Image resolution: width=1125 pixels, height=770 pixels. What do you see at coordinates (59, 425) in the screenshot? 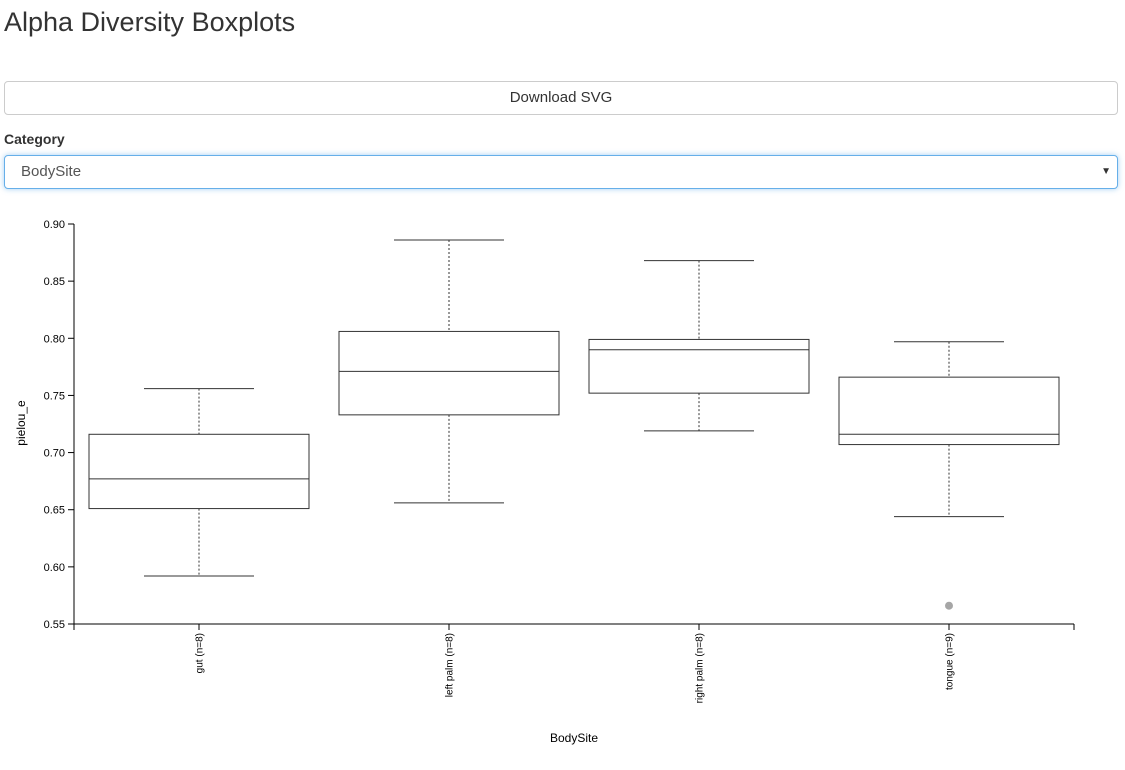
I see `y-axis: 0.55 0.60 0.65 0.70 0.75 0.80 0.85 0.90` at bounding box center [59, 425].